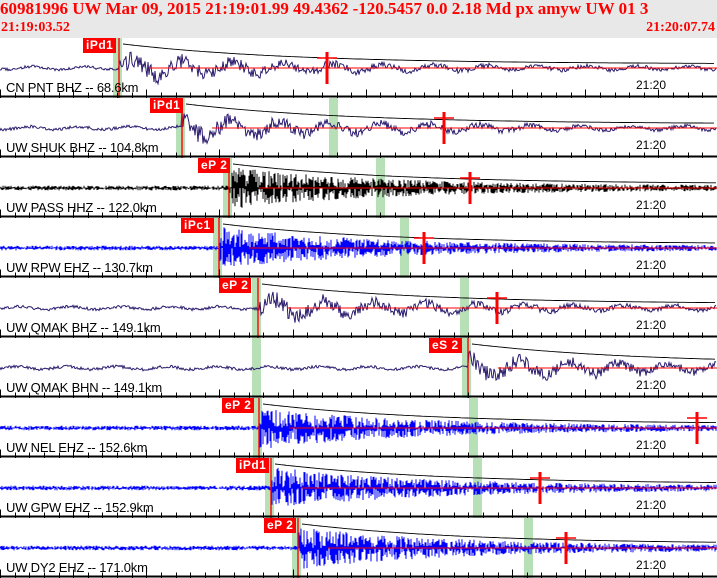  I want to click on trace-panel: UW NEL EHZ -- 152.6km 21:20 eP 2, so click(358, 428).